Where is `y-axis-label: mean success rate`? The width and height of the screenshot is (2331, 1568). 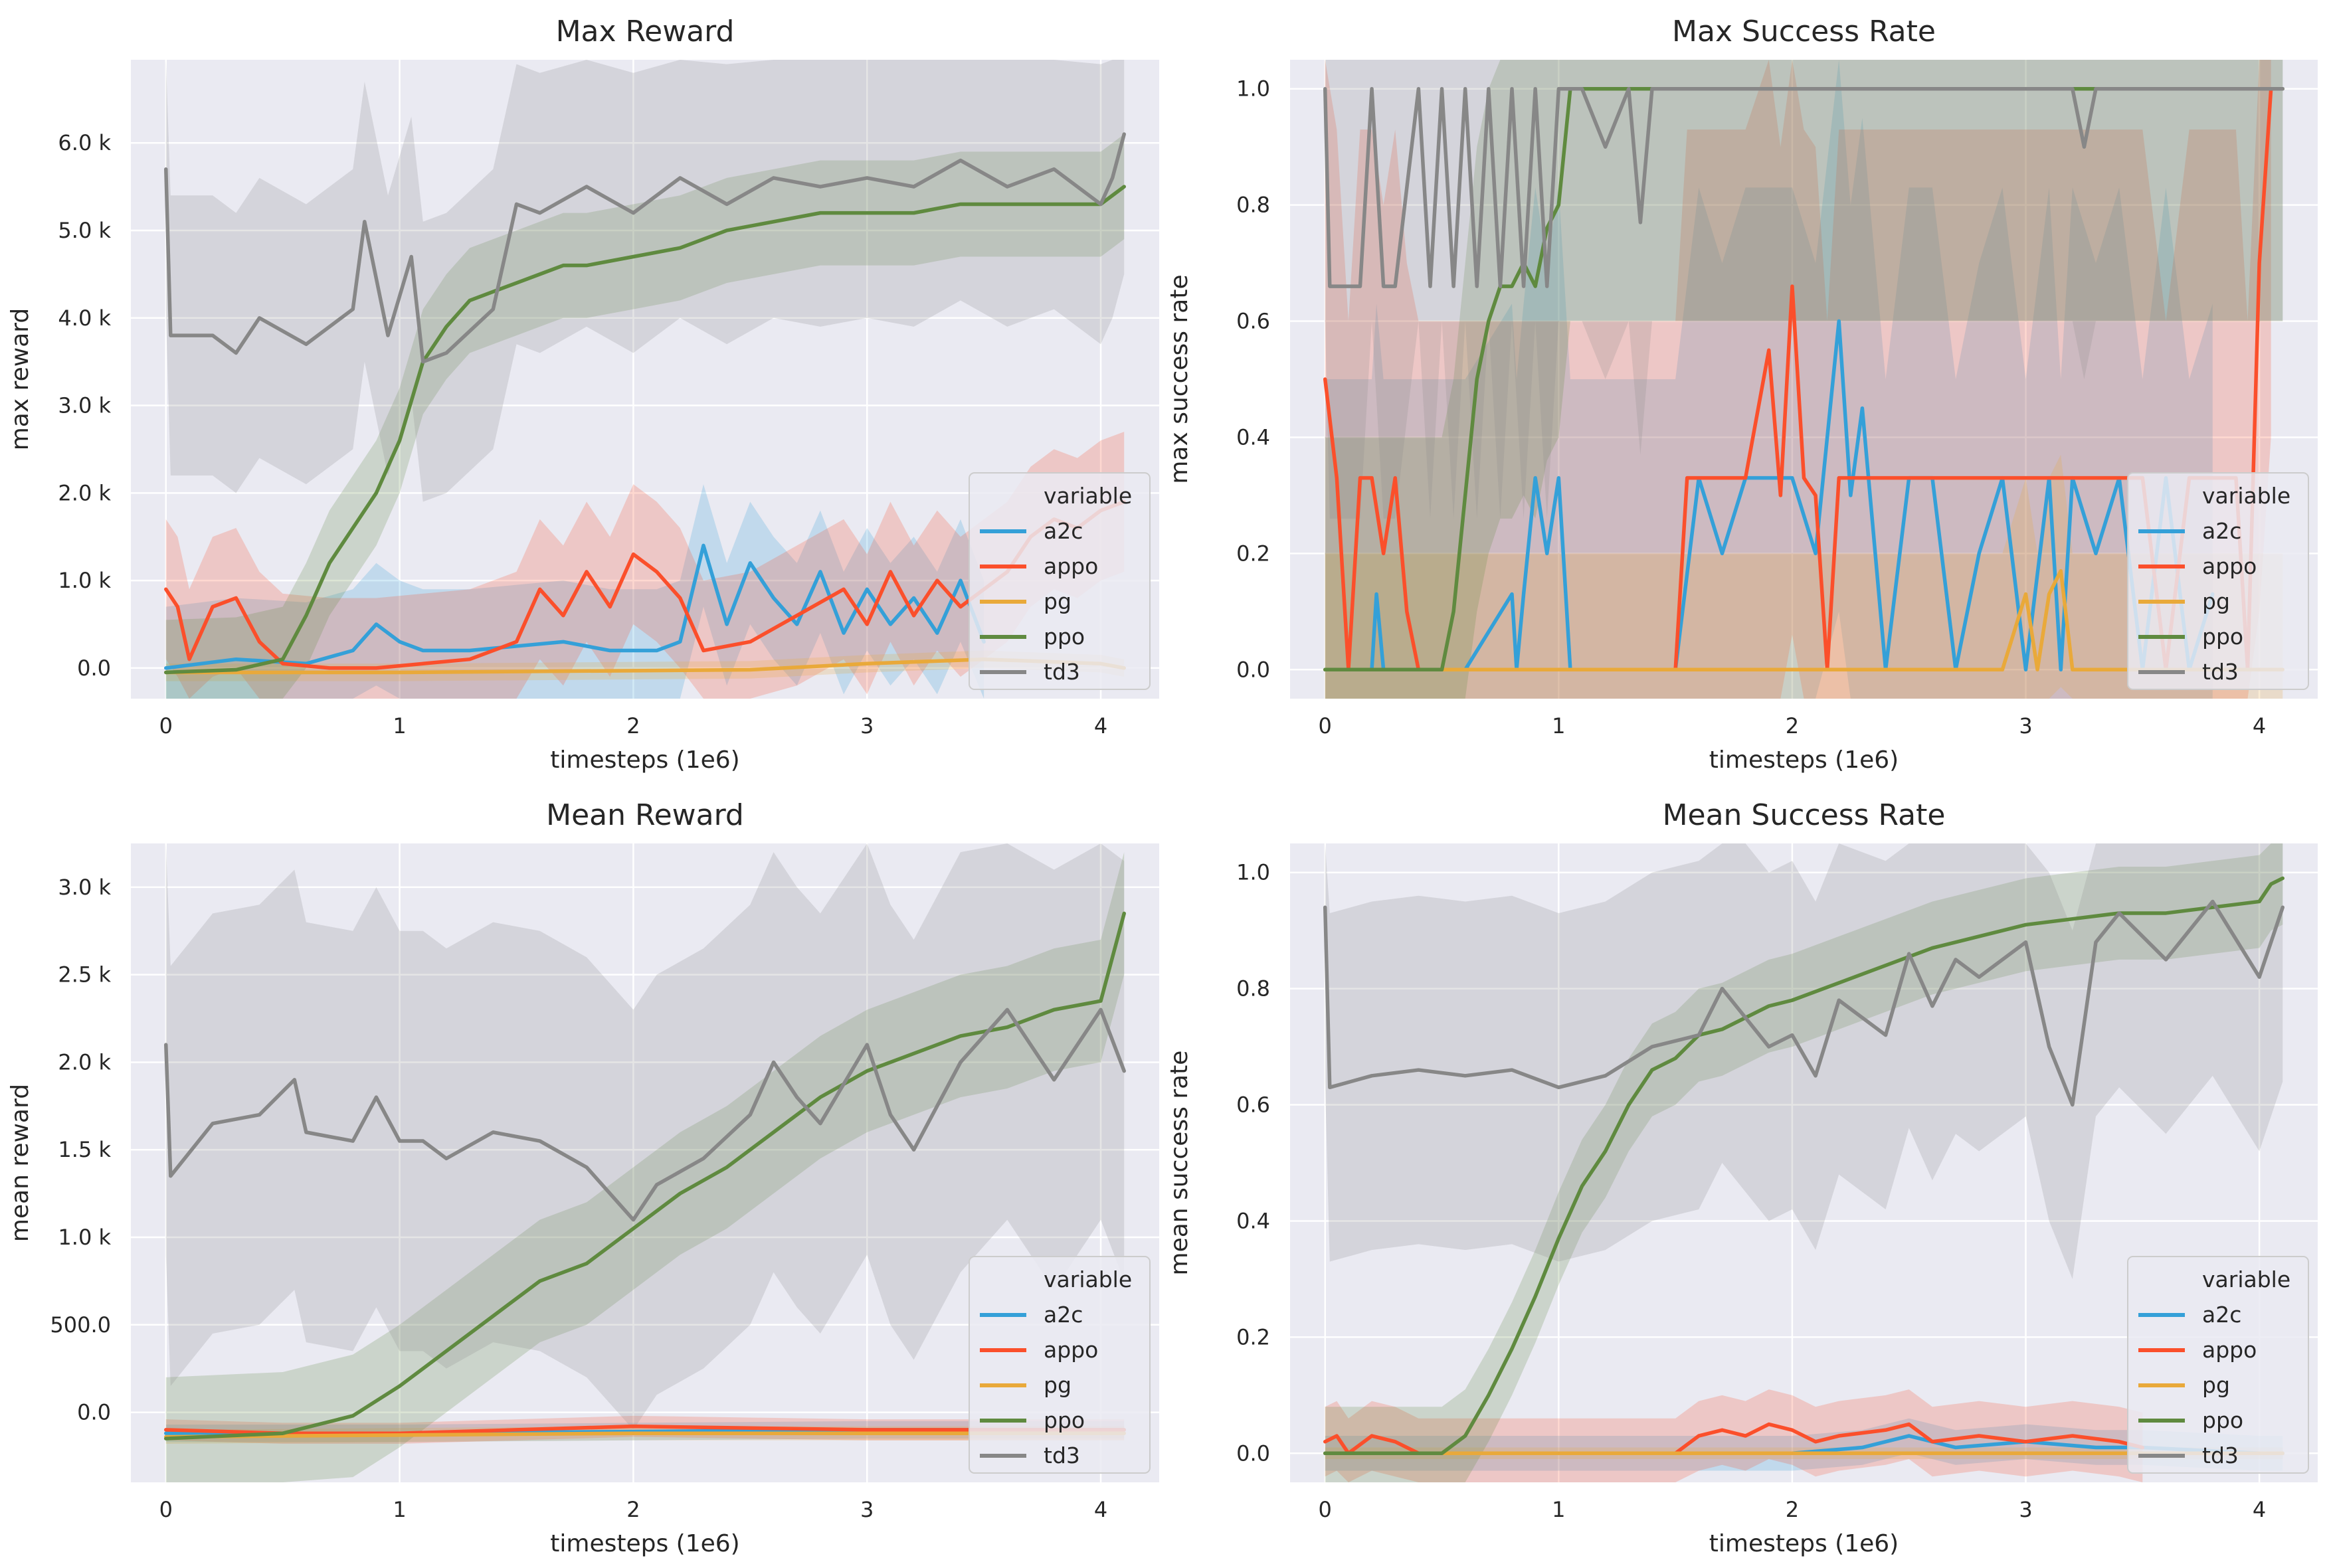 y-axis-label: mean success rate is located at coordinates (1179, 1163).